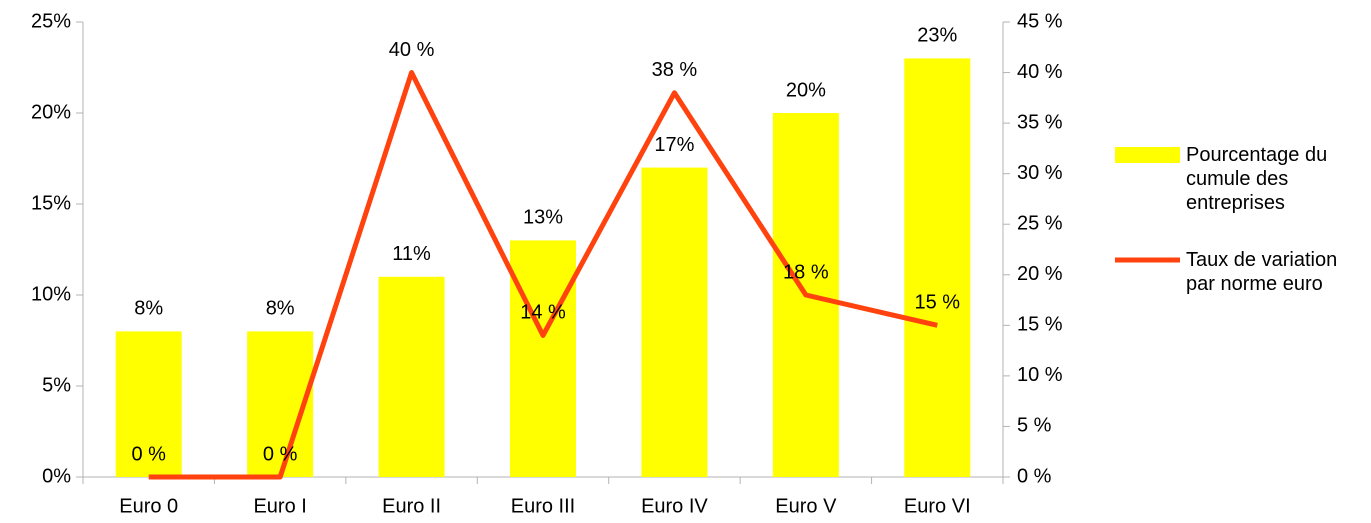 This screenshot has height=523, width=1371. What do you see at coordinates (1040, 21) in the screenshot?
I see `y2-tick-label: 45 %` at bounding box center [1040, 21].